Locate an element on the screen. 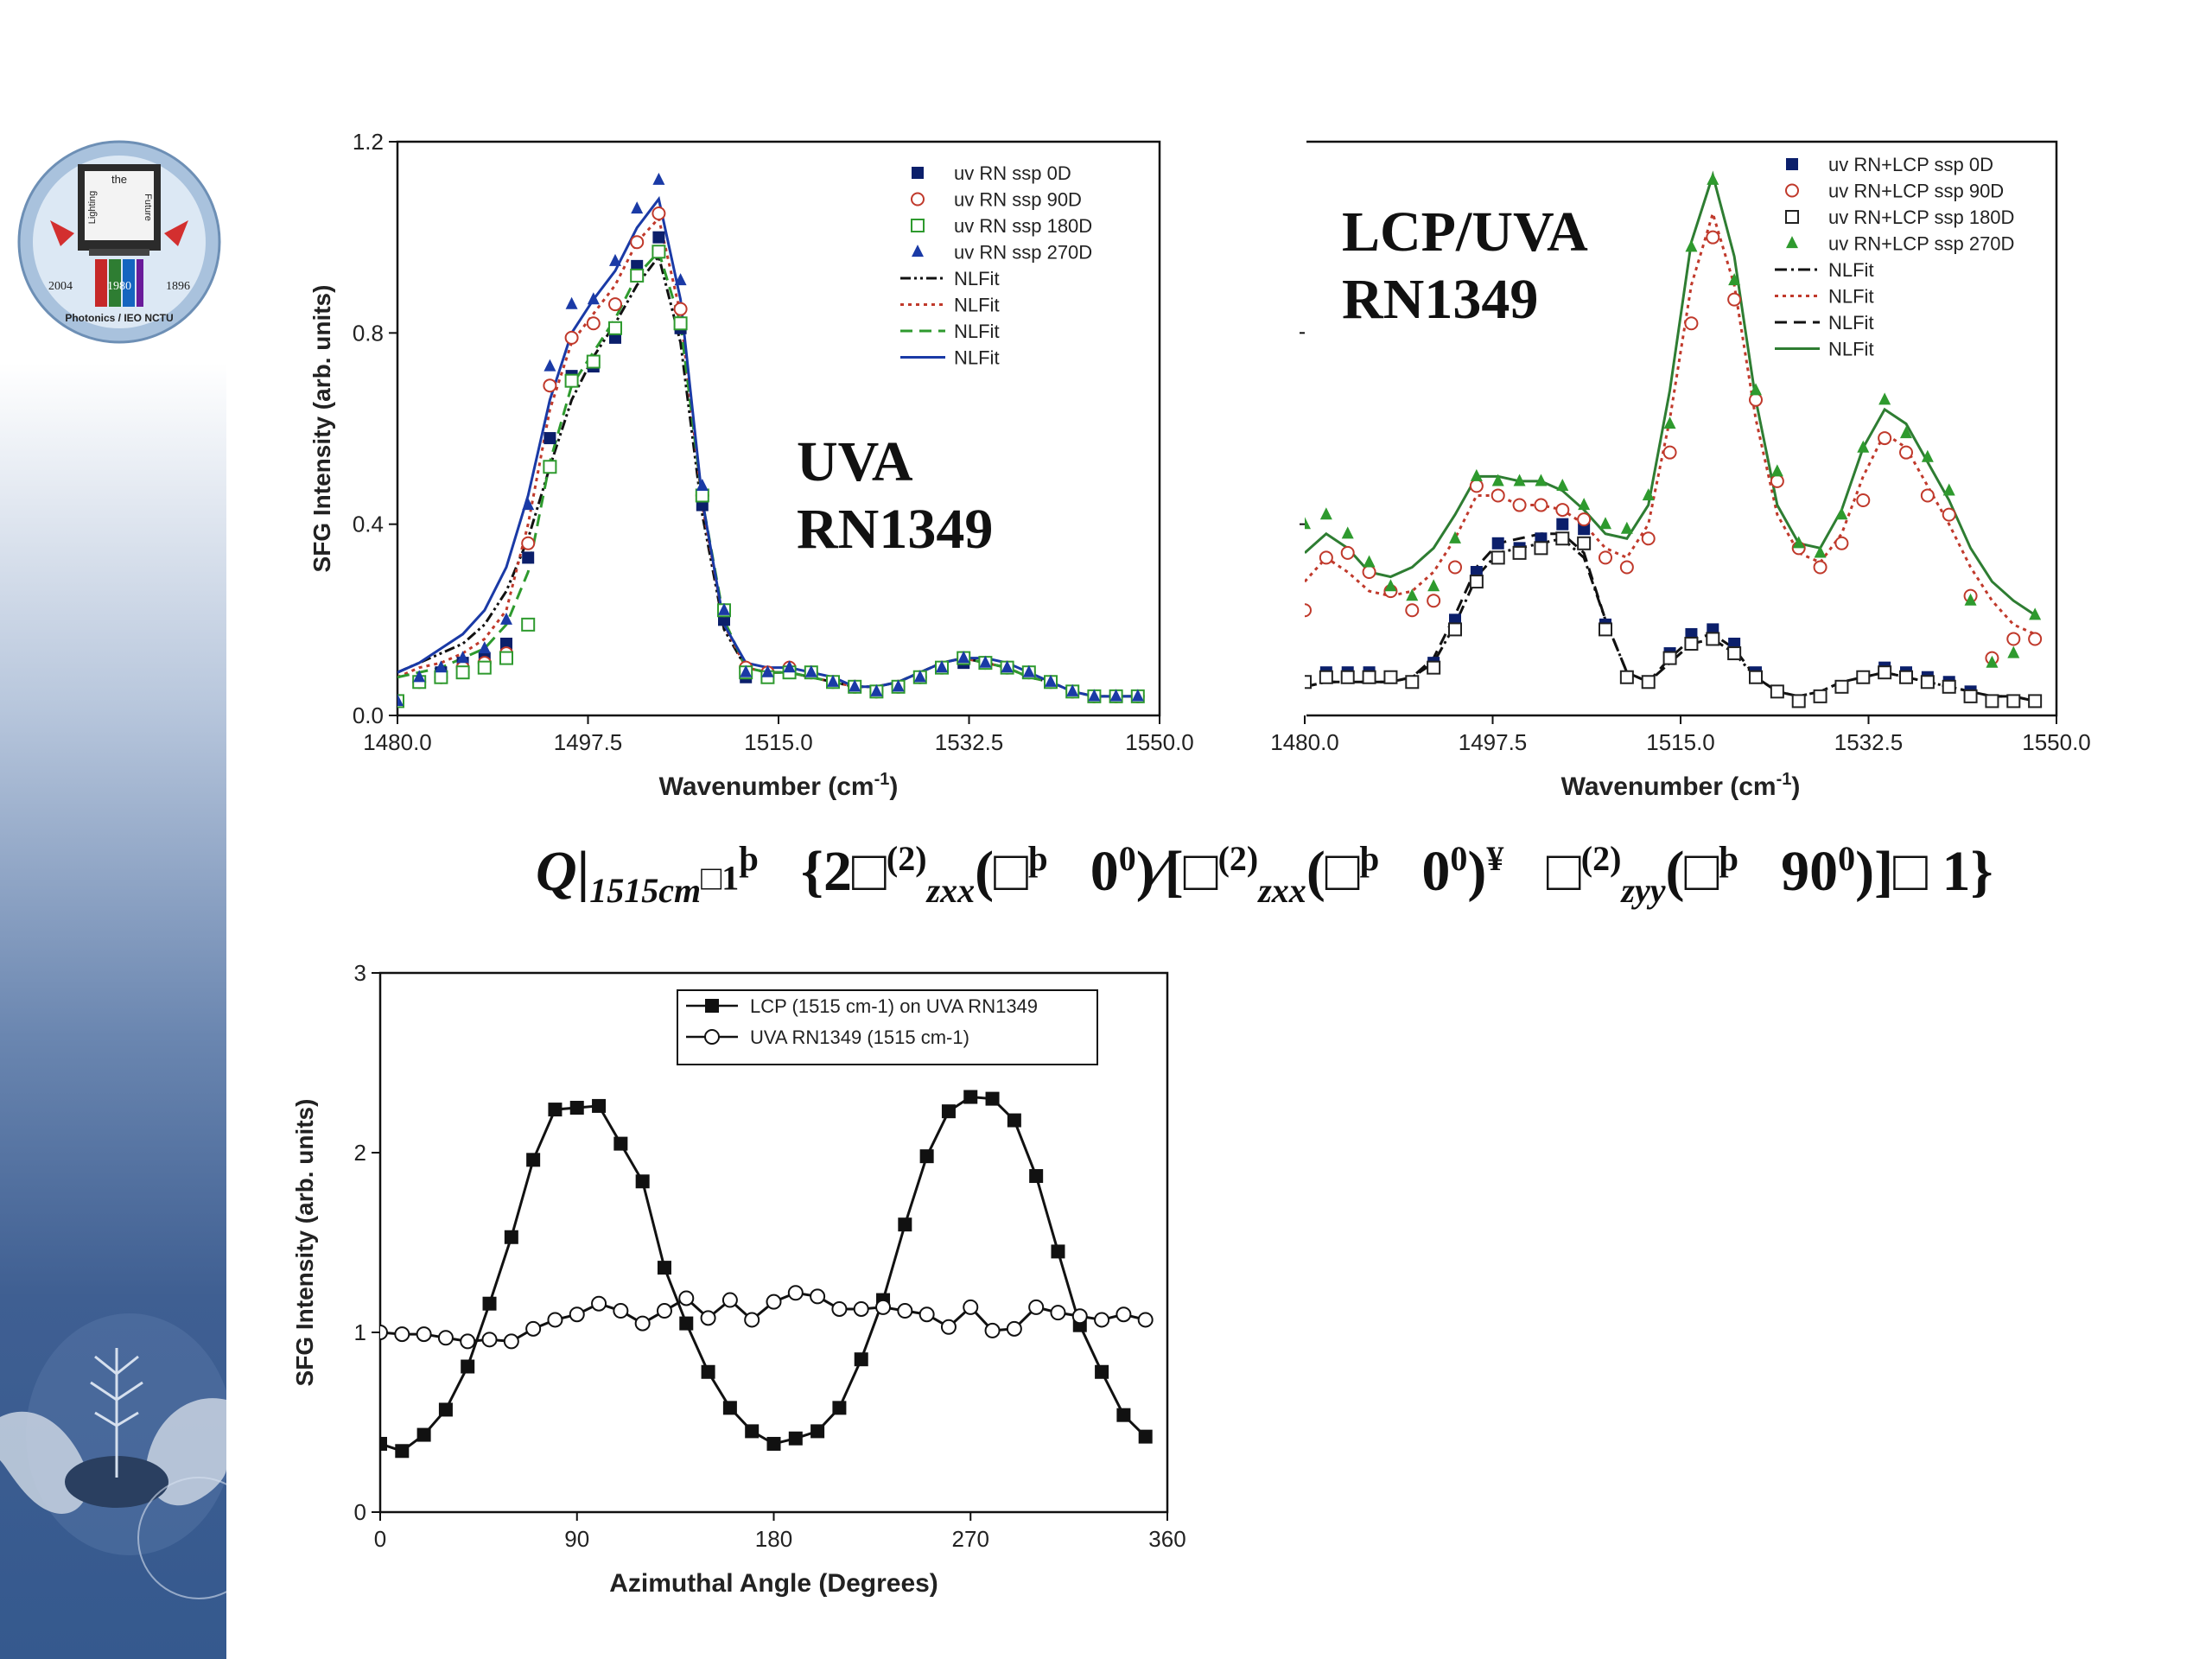 This screenshot has width=2212, height=1659. x-tick-label: 1532.5 is located at coordinates (969, 742).